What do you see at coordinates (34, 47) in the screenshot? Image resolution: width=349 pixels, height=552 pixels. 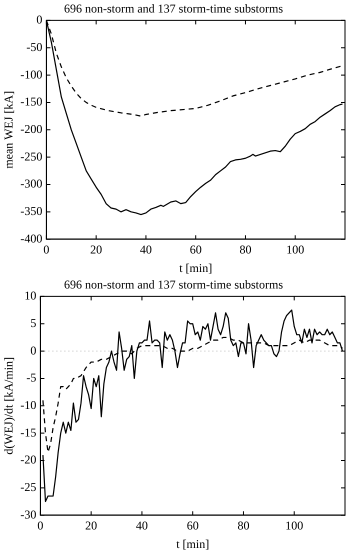 I see `y-tick-label: -50` at bounding box center [34, 47].